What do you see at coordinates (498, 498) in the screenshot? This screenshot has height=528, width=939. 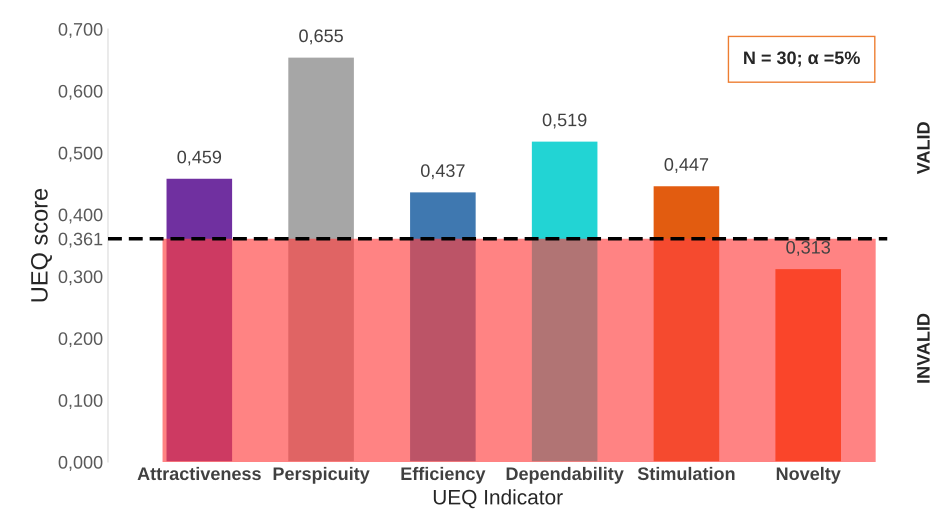 I see `x-axis-title: UEQ Indicator` at bounding box center [498, 498].